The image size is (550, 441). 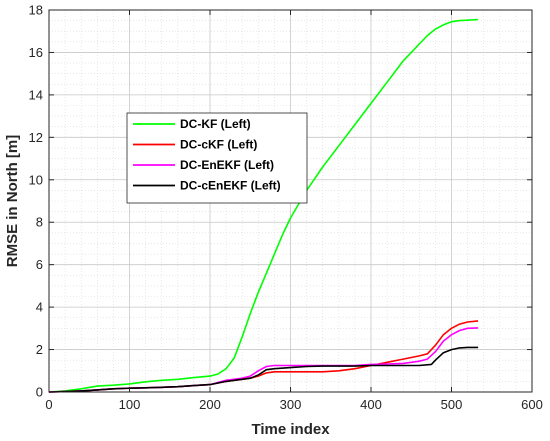 What do you see at coordinates (215, 124) in the screenshot?
I see `legend-label: DC-KF (Left)` at bounding box center [215, 124].